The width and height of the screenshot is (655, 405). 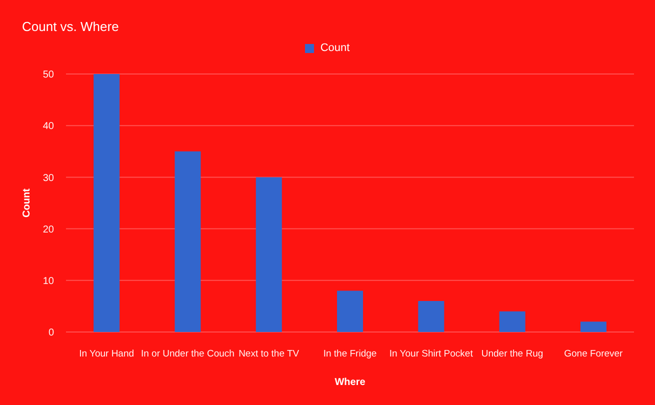 What do you see at coordinates (269, 354) in the screenshot?
I see `x-tick-label: Next to the TV` at bounding box center [269, 354].